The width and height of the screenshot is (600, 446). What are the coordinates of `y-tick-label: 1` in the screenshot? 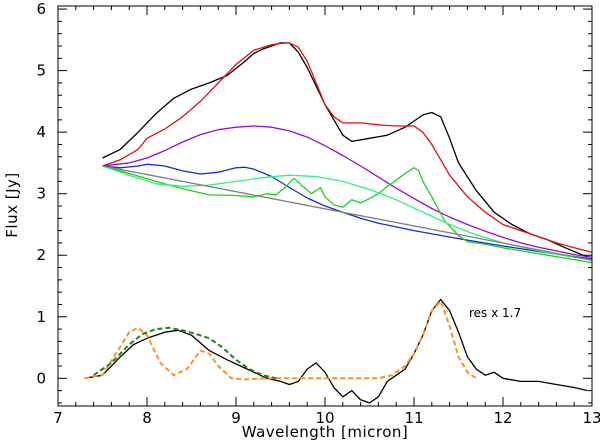 It's located at (41, 317).